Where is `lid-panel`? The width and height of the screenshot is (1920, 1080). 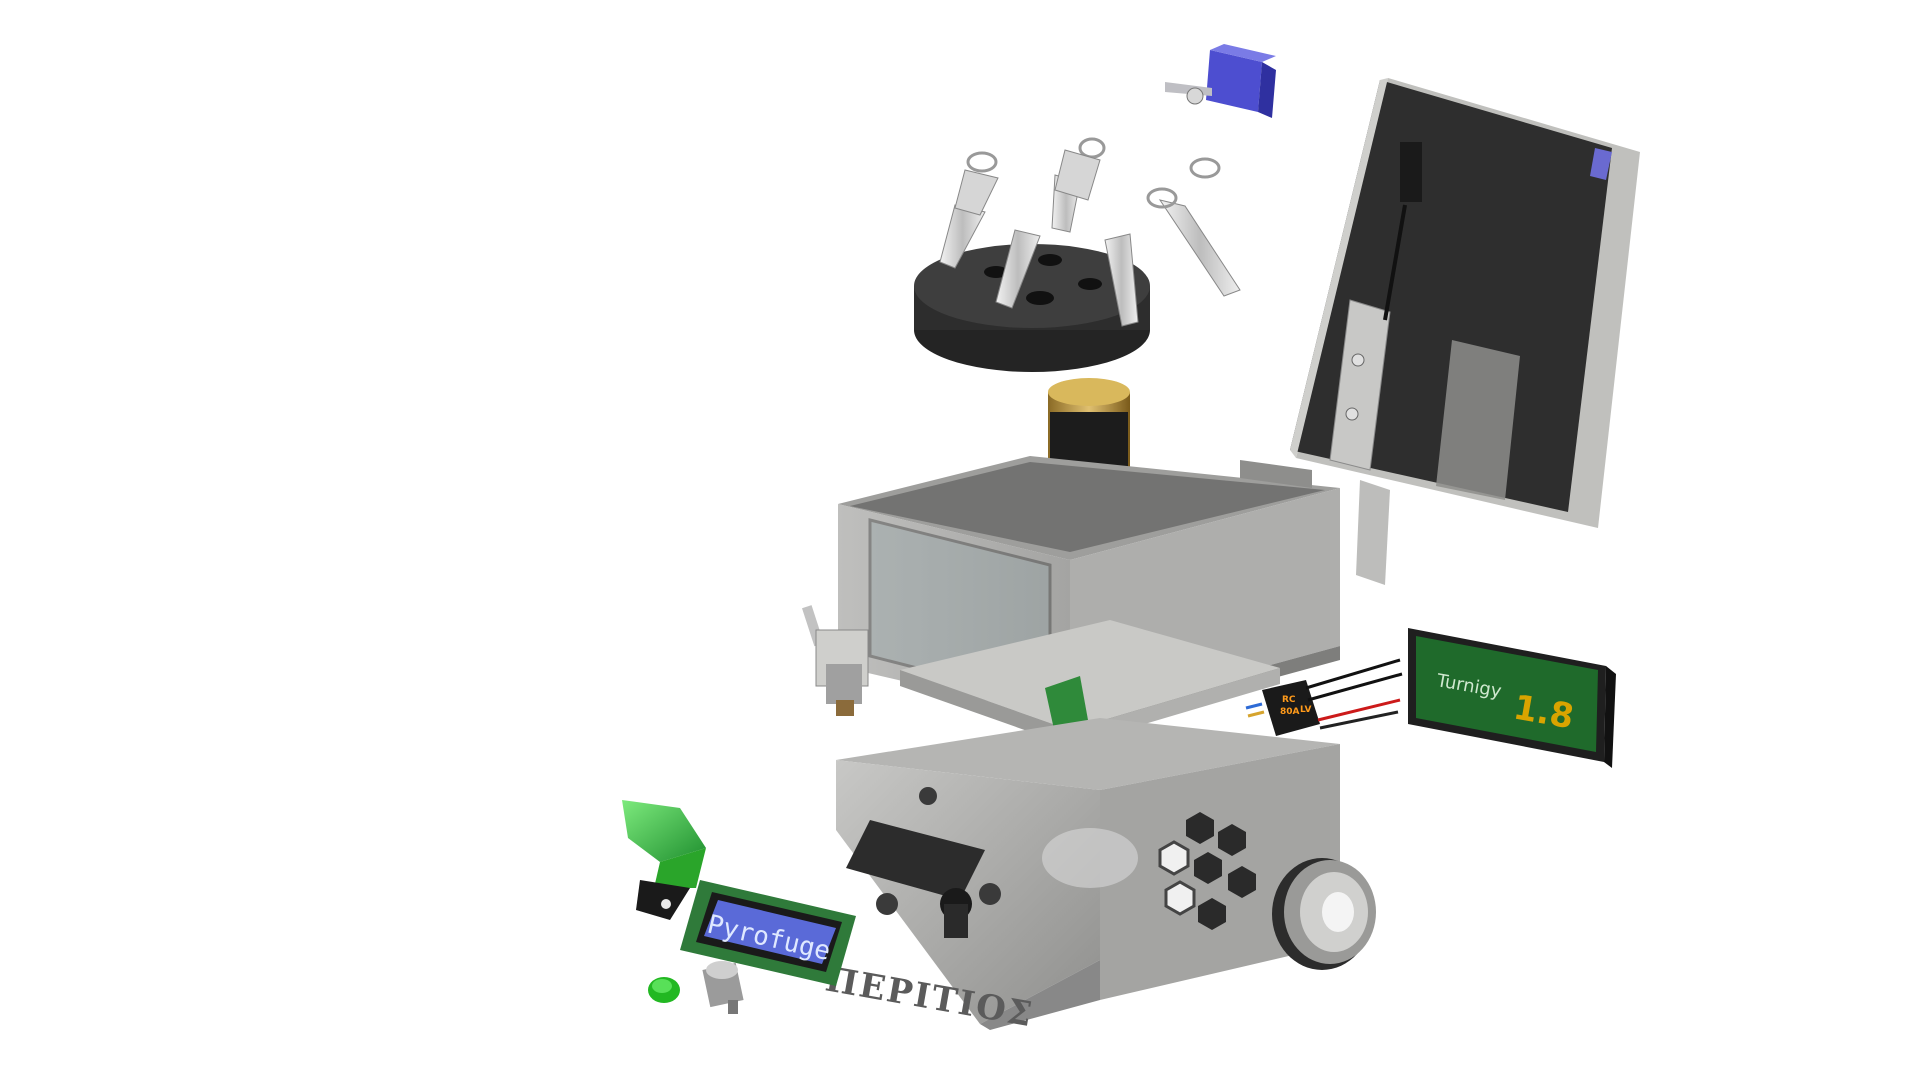
lid-panel is located at coordinates (1465, 331).